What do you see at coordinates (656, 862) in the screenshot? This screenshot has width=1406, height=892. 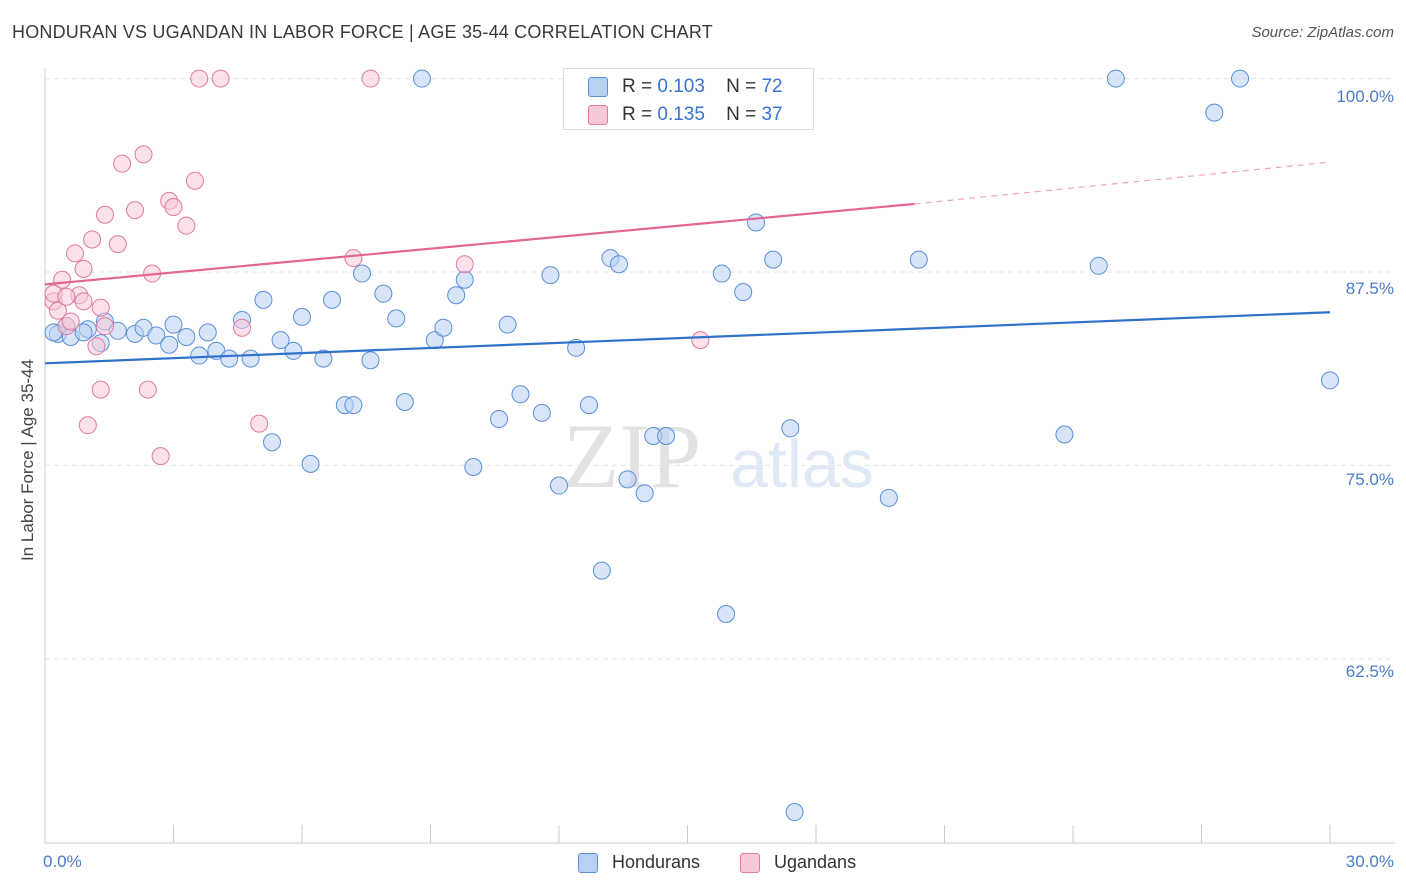 I see `legend-label-hondurans: Hondurans` at bounding box center [656, 862].